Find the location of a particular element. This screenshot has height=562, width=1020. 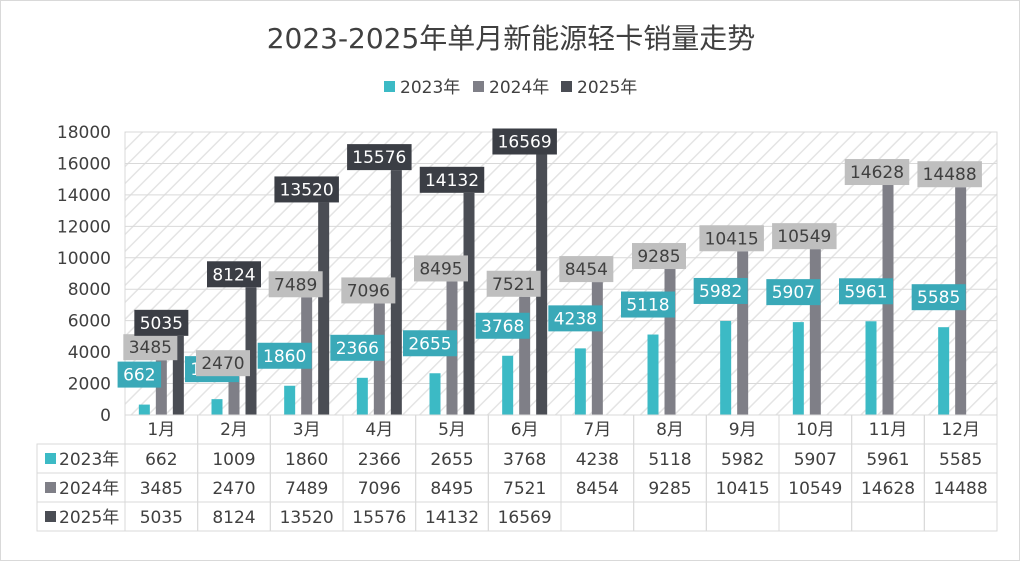

data-label: 2655 is located at coordinates (429, 344).